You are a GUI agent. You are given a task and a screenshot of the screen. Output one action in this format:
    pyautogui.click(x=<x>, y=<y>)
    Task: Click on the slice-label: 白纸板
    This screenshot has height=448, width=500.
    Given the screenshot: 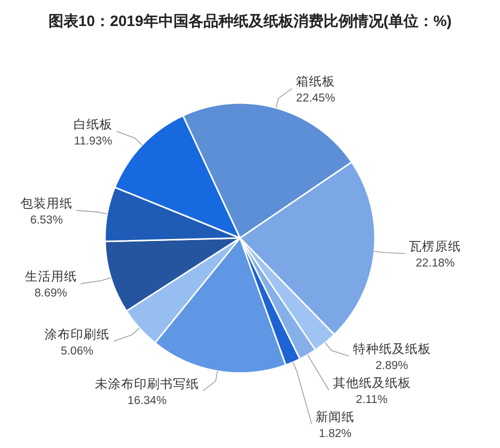 What is the action you would take?
    pyautogui.click(x=93, y=124)
    